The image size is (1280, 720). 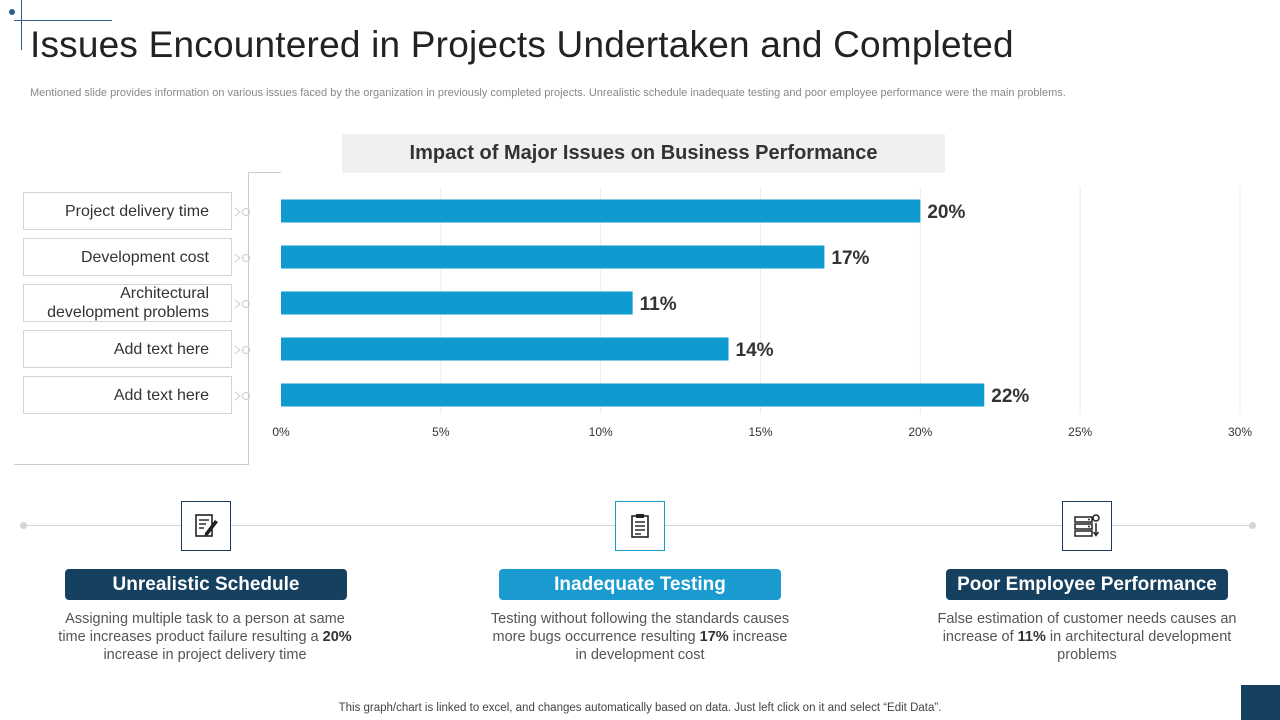 What do you see at coordinates (441, 432) in the screenshot?
I see `x-tick-label: 5%` at bounding box center [441, 432].